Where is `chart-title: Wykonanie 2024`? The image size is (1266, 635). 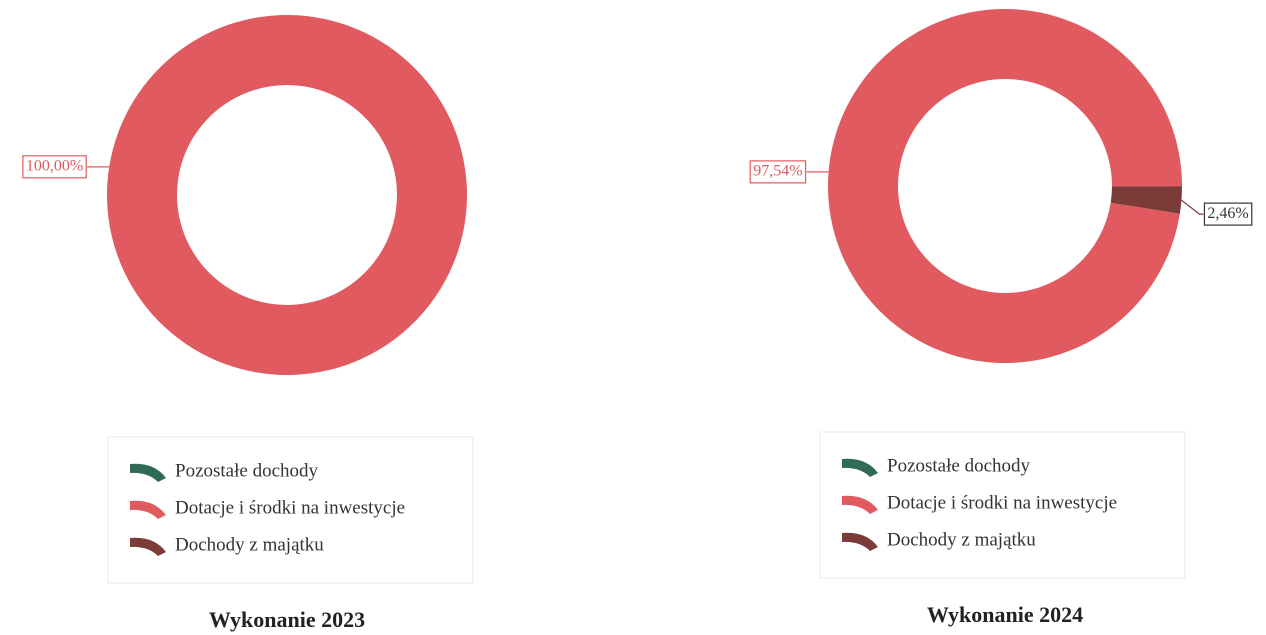
chart-title: Wykonanie 2024 is located at coordinates (1005, 614).